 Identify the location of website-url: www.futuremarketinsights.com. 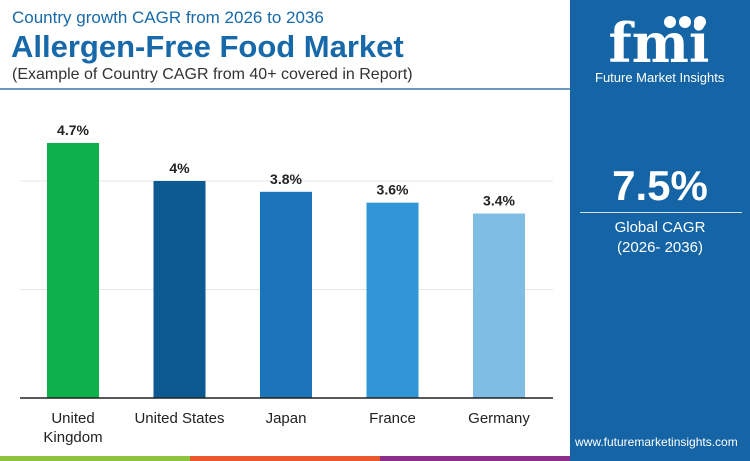
(656, 442).